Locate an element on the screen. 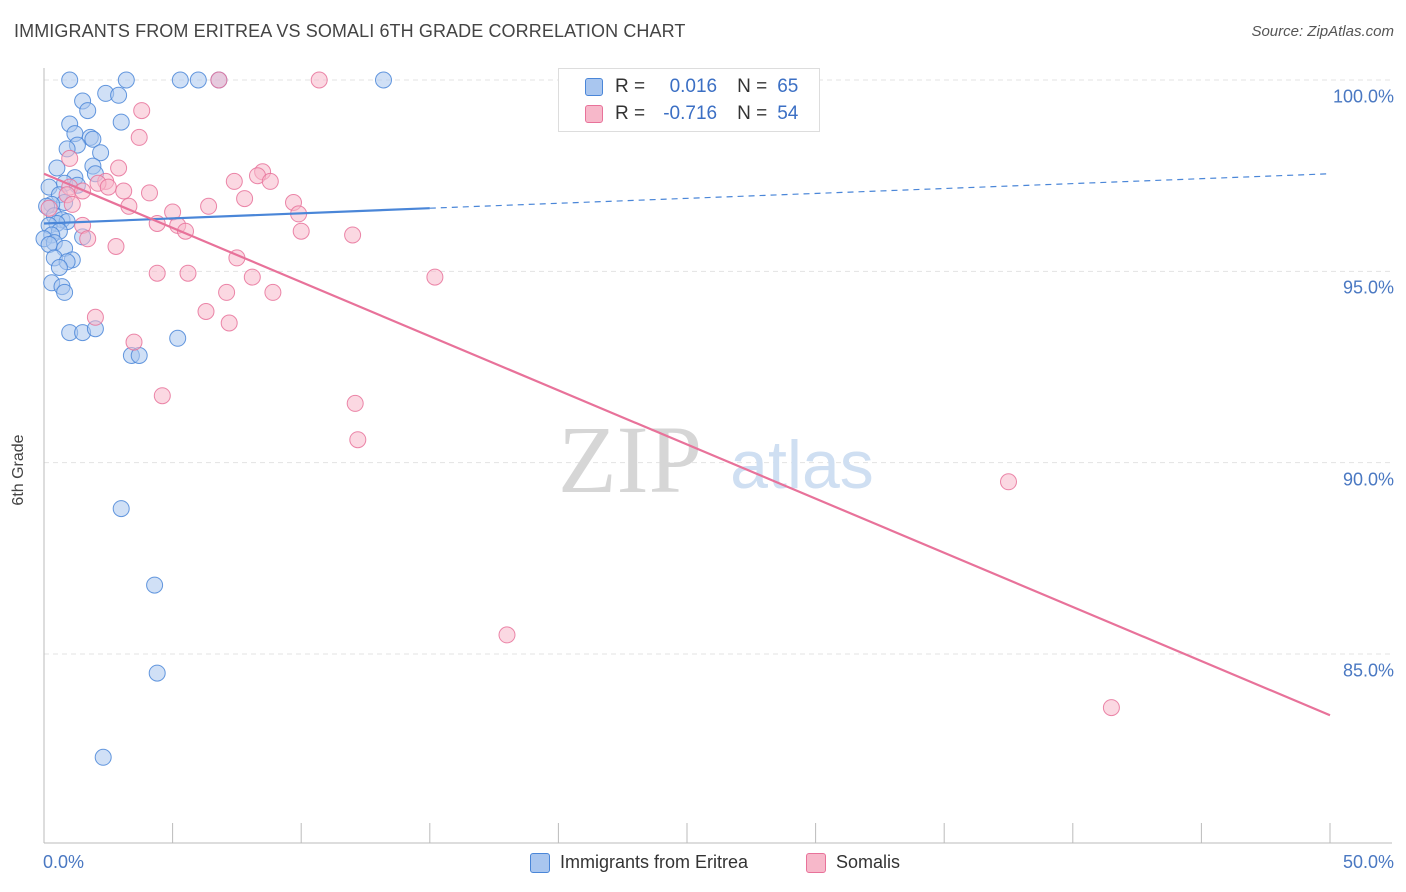 The width and height of the screenshot is (1406, 892). legend-r-value: 0.016 is located at coordinates (693, 86).